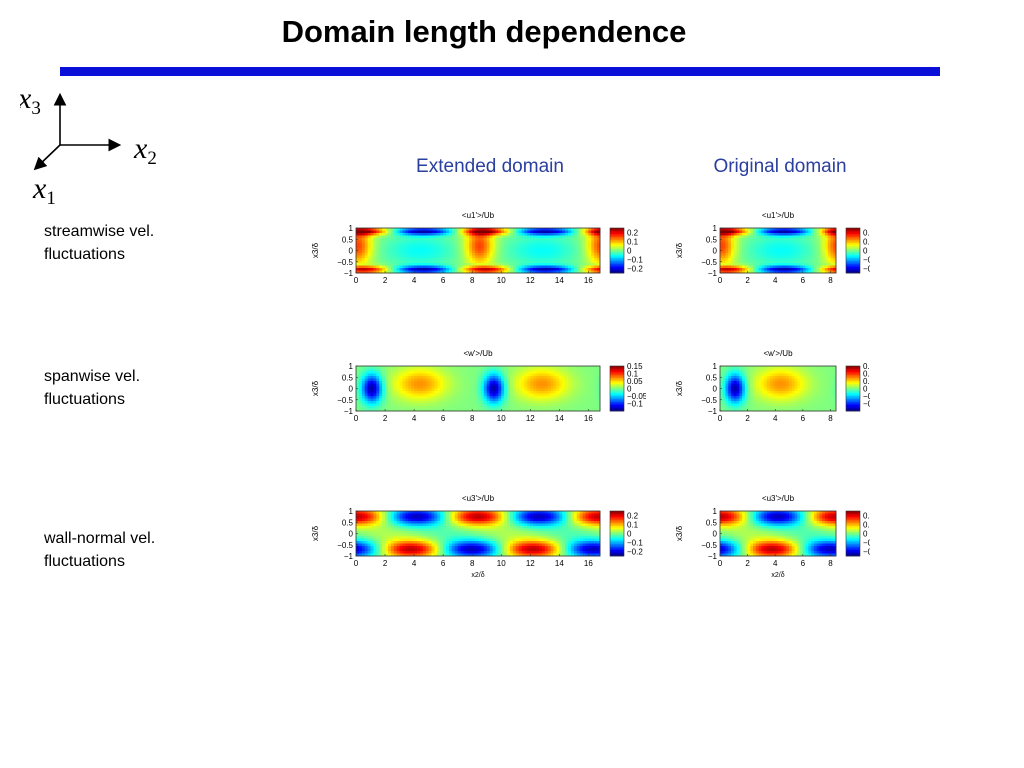 This screenshot has width=1024, height=768. I want to click on colorbar-frame, so click(617, 388).